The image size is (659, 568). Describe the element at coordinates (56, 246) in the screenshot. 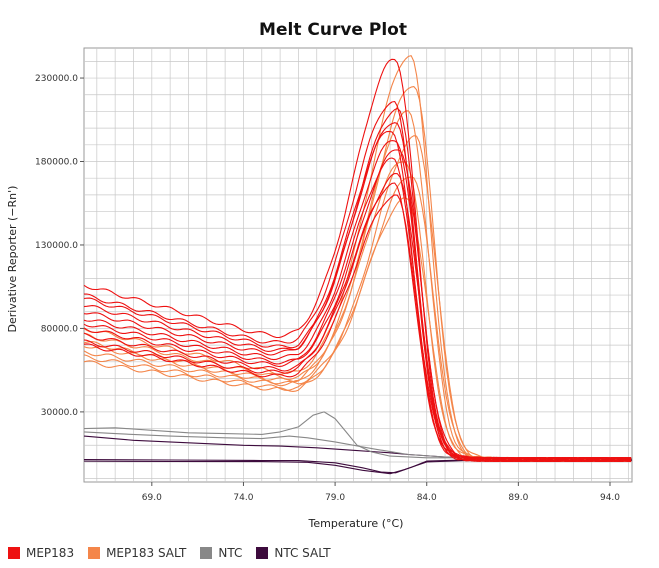

I see `y-tick-label: 130000.0` at that location.